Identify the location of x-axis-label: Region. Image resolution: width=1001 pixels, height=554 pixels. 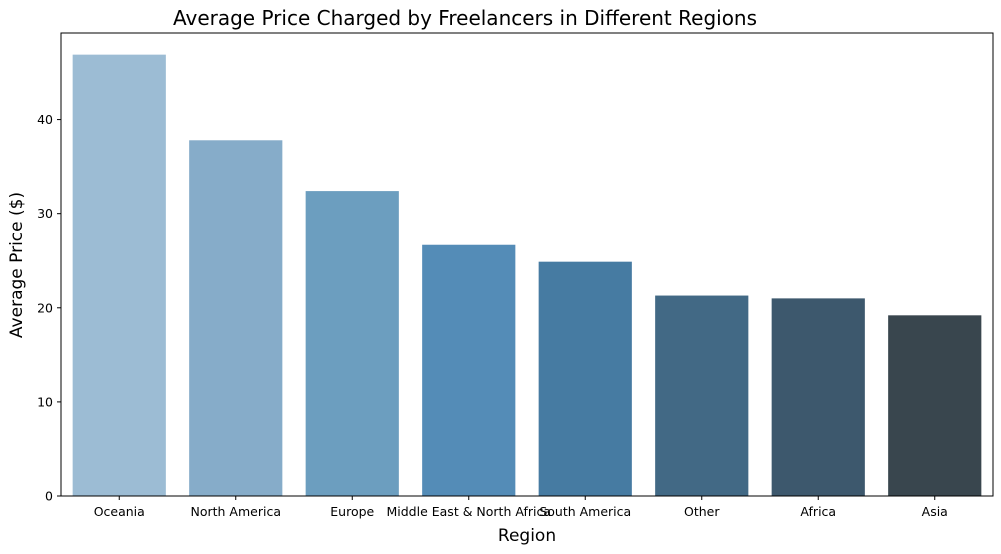
(527, 536).